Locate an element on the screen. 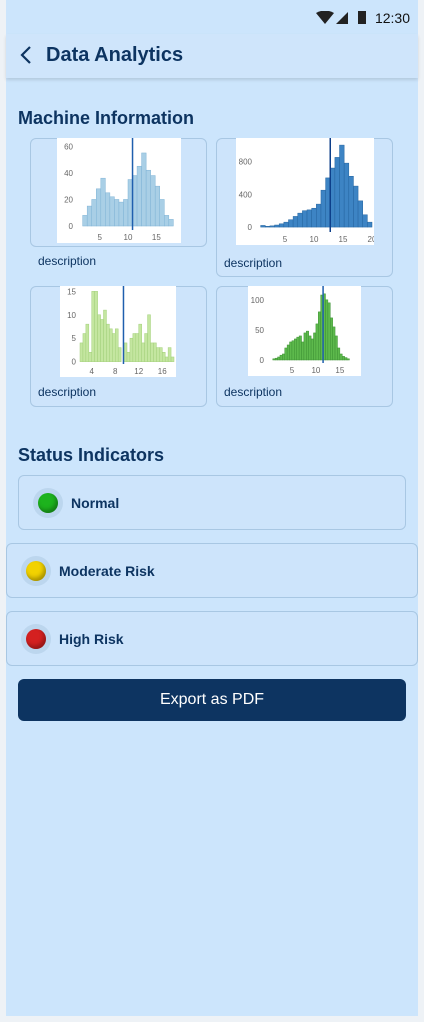 This screenshot has height=1022, width=424. section-title: Machine Information is located at coordinates (106, 118).